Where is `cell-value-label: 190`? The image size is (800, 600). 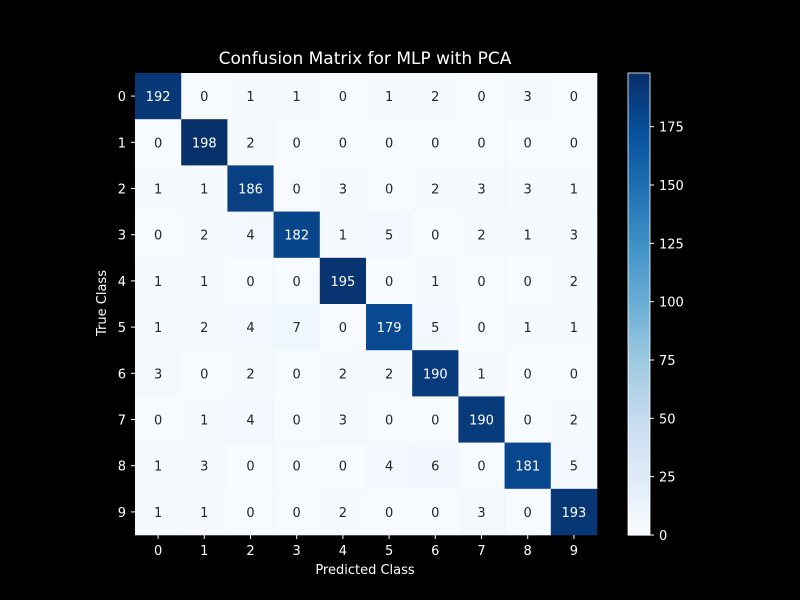 cell-value-label: 190 is located at coordinates (435, 374).